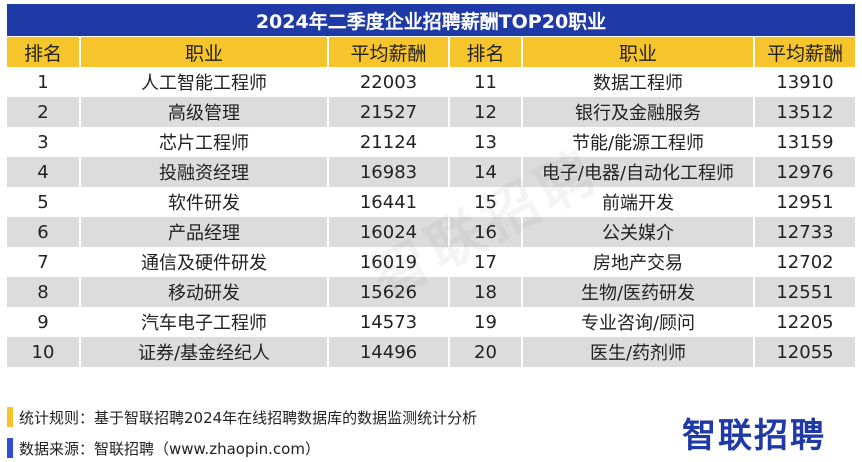 The image size is (862, 462). I want to click on rank-cell: 1, so click(44, 82).